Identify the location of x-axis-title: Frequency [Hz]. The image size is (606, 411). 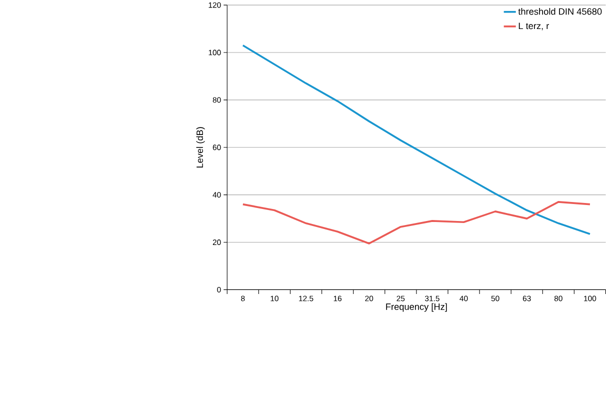
(416, 307).